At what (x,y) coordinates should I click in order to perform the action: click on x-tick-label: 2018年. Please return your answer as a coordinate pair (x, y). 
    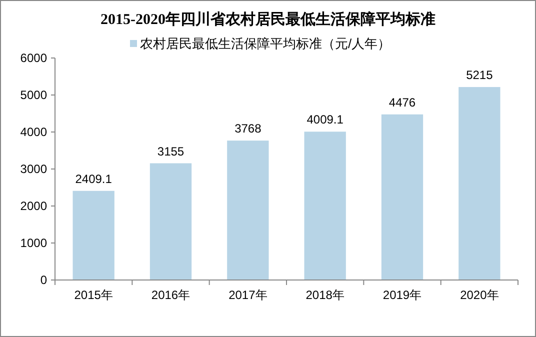
    Looking at the image, I should click on (325, 295).